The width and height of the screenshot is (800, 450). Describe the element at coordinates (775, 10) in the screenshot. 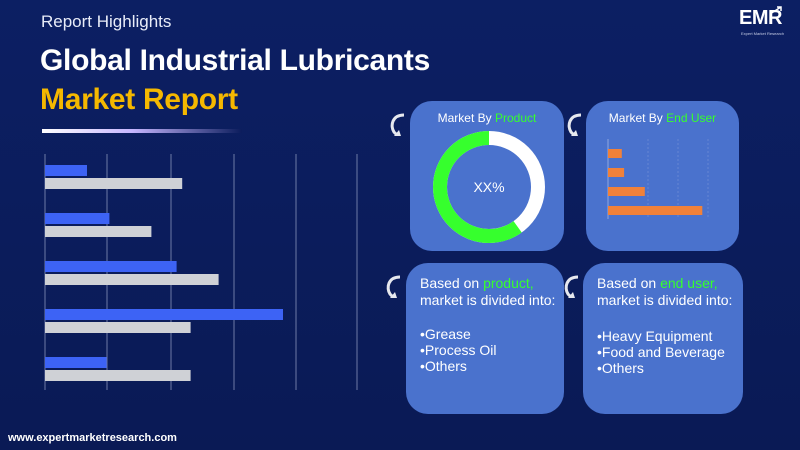

I see `logo-arrow-icon` at that location.